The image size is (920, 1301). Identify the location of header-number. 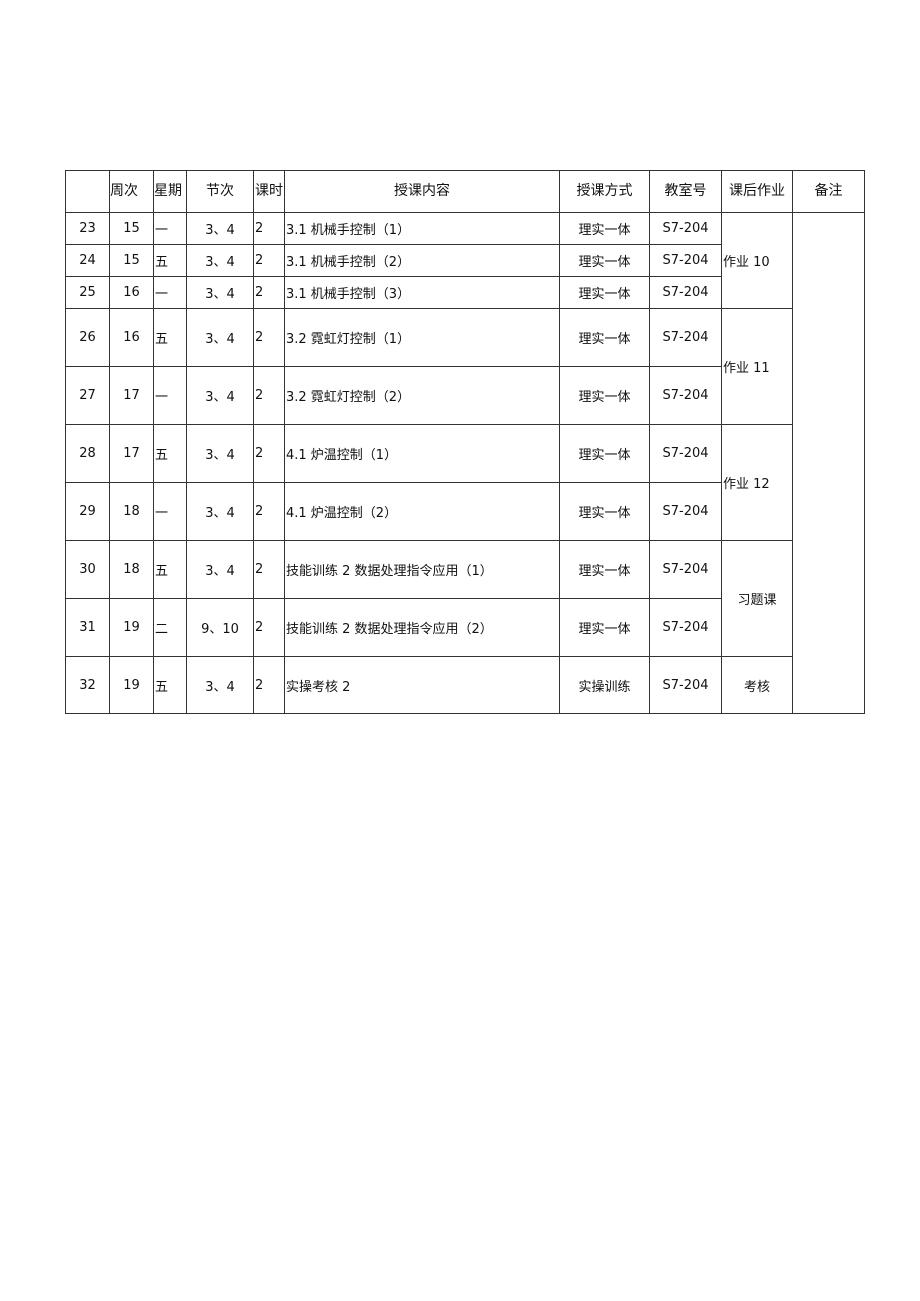
(87, 191).